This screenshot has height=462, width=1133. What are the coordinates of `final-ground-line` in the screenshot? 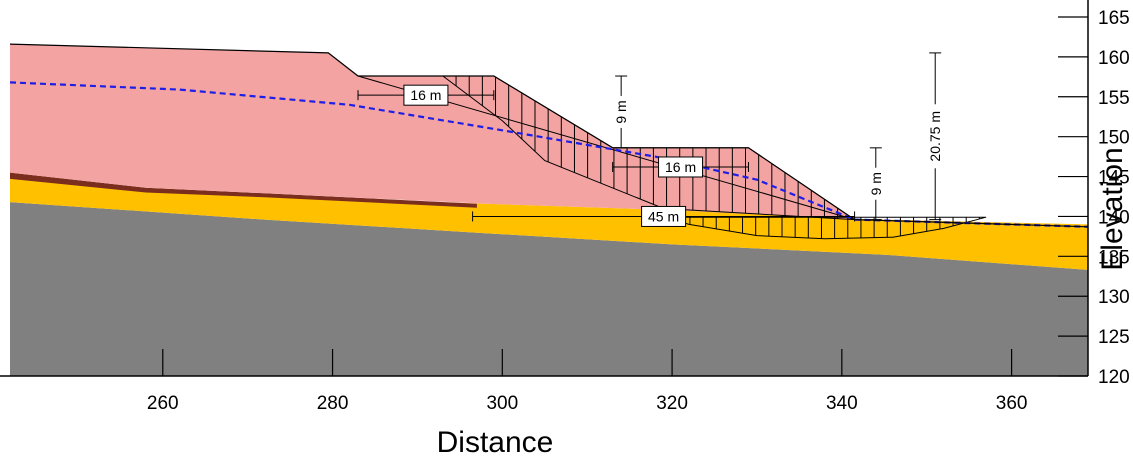 It's located at (971, 223).